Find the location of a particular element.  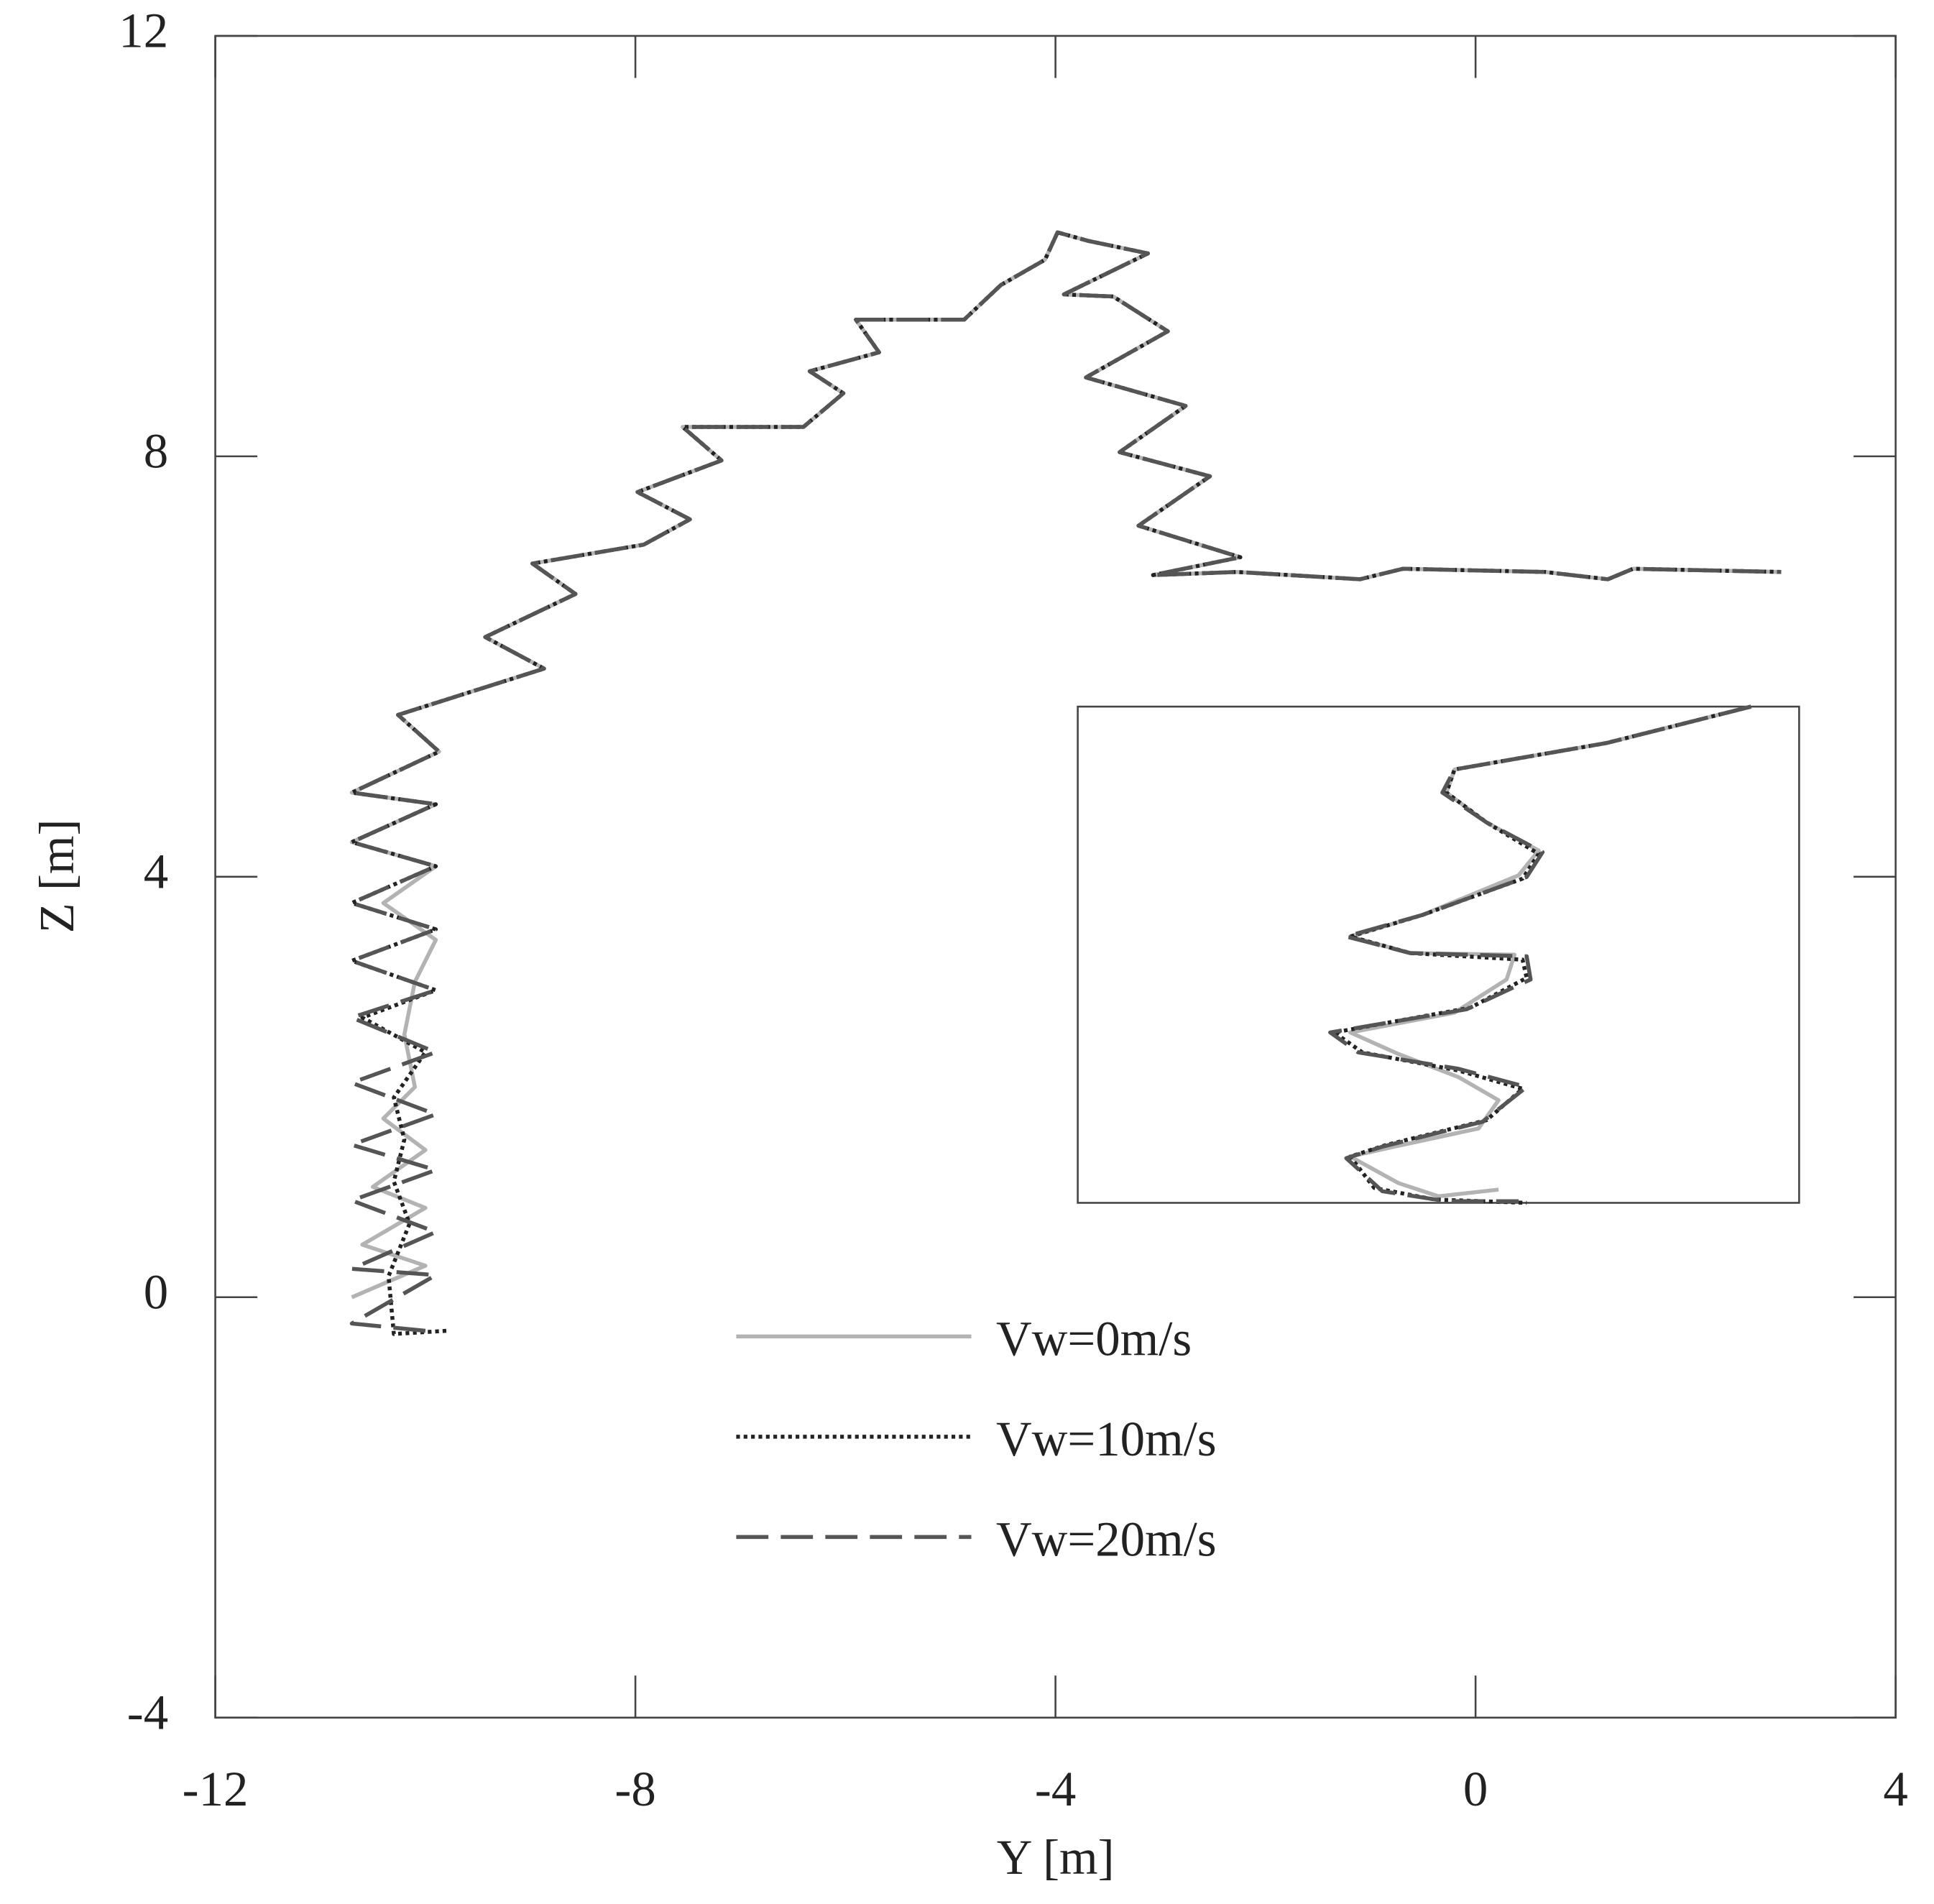

x-tick-label: -8 is located at coordinates (635, 1789).